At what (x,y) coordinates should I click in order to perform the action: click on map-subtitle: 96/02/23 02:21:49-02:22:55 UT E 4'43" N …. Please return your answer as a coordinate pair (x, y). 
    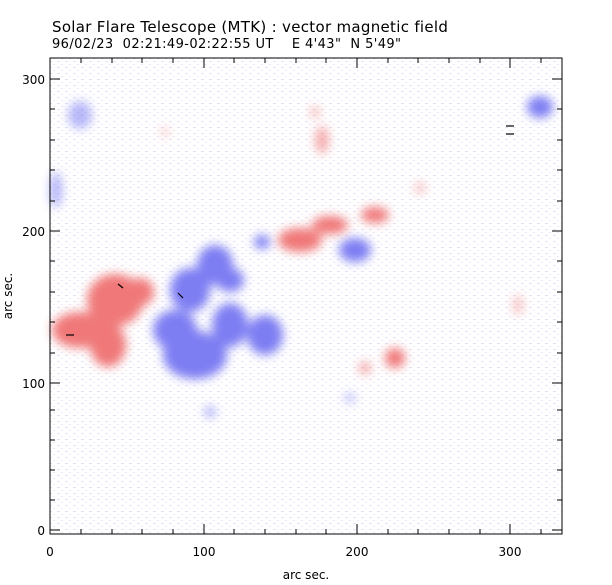
    Looking at the image, I should click on (227, 44).